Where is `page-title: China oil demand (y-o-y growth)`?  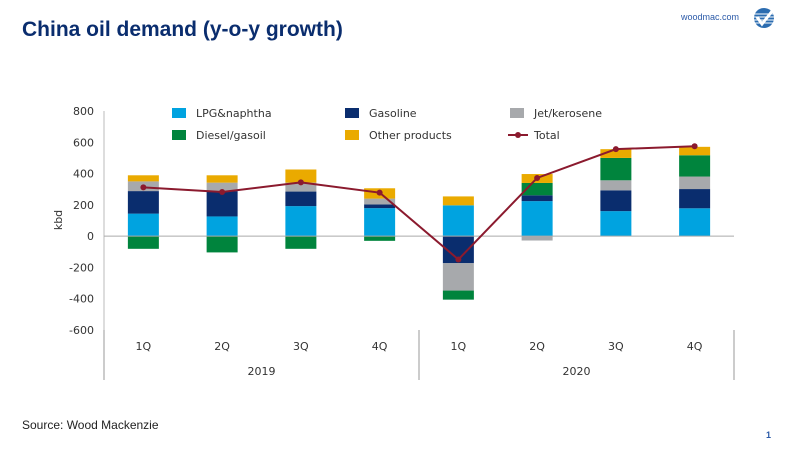
page-title: China oil demand (y-o-y growth) is located at coordinates (182, 29).